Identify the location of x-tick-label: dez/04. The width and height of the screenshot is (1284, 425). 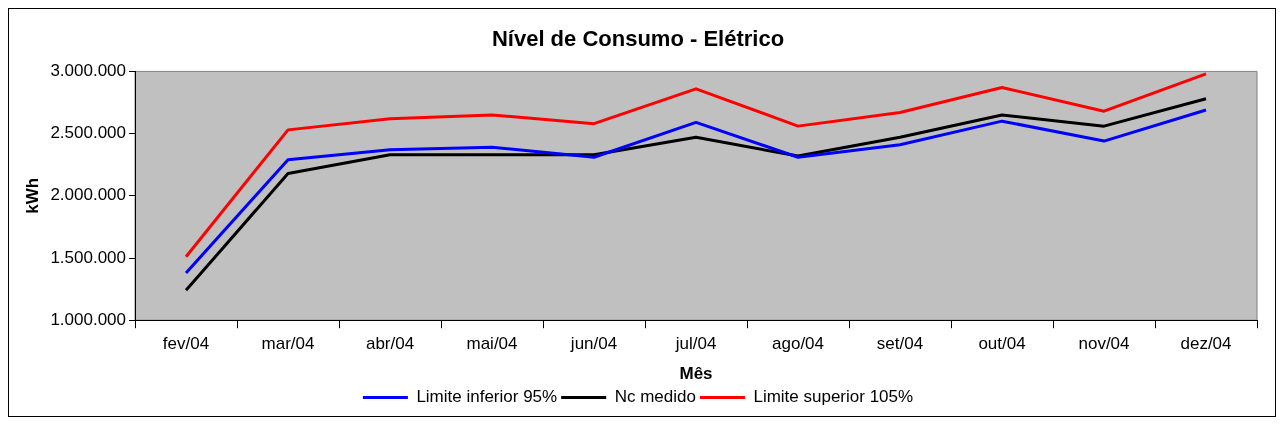
(1206, 344).